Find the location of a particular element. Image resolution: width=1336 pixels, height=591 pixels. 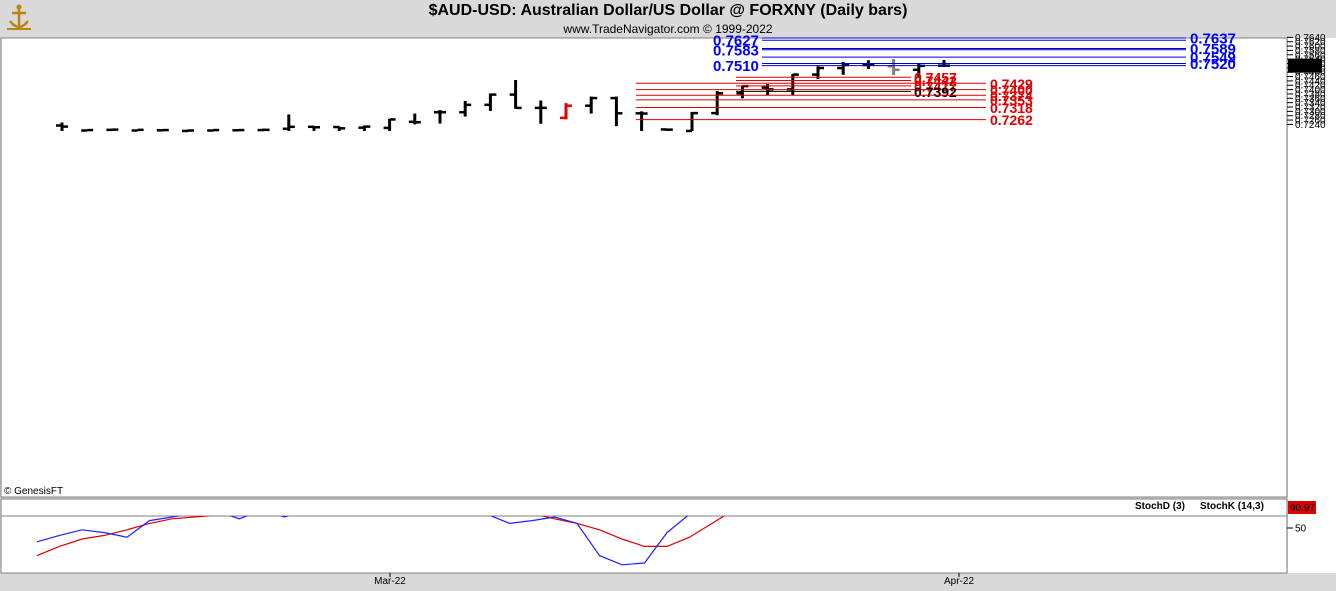

y-tick-label: 0.7320 is located at coordinates (1310, 108).